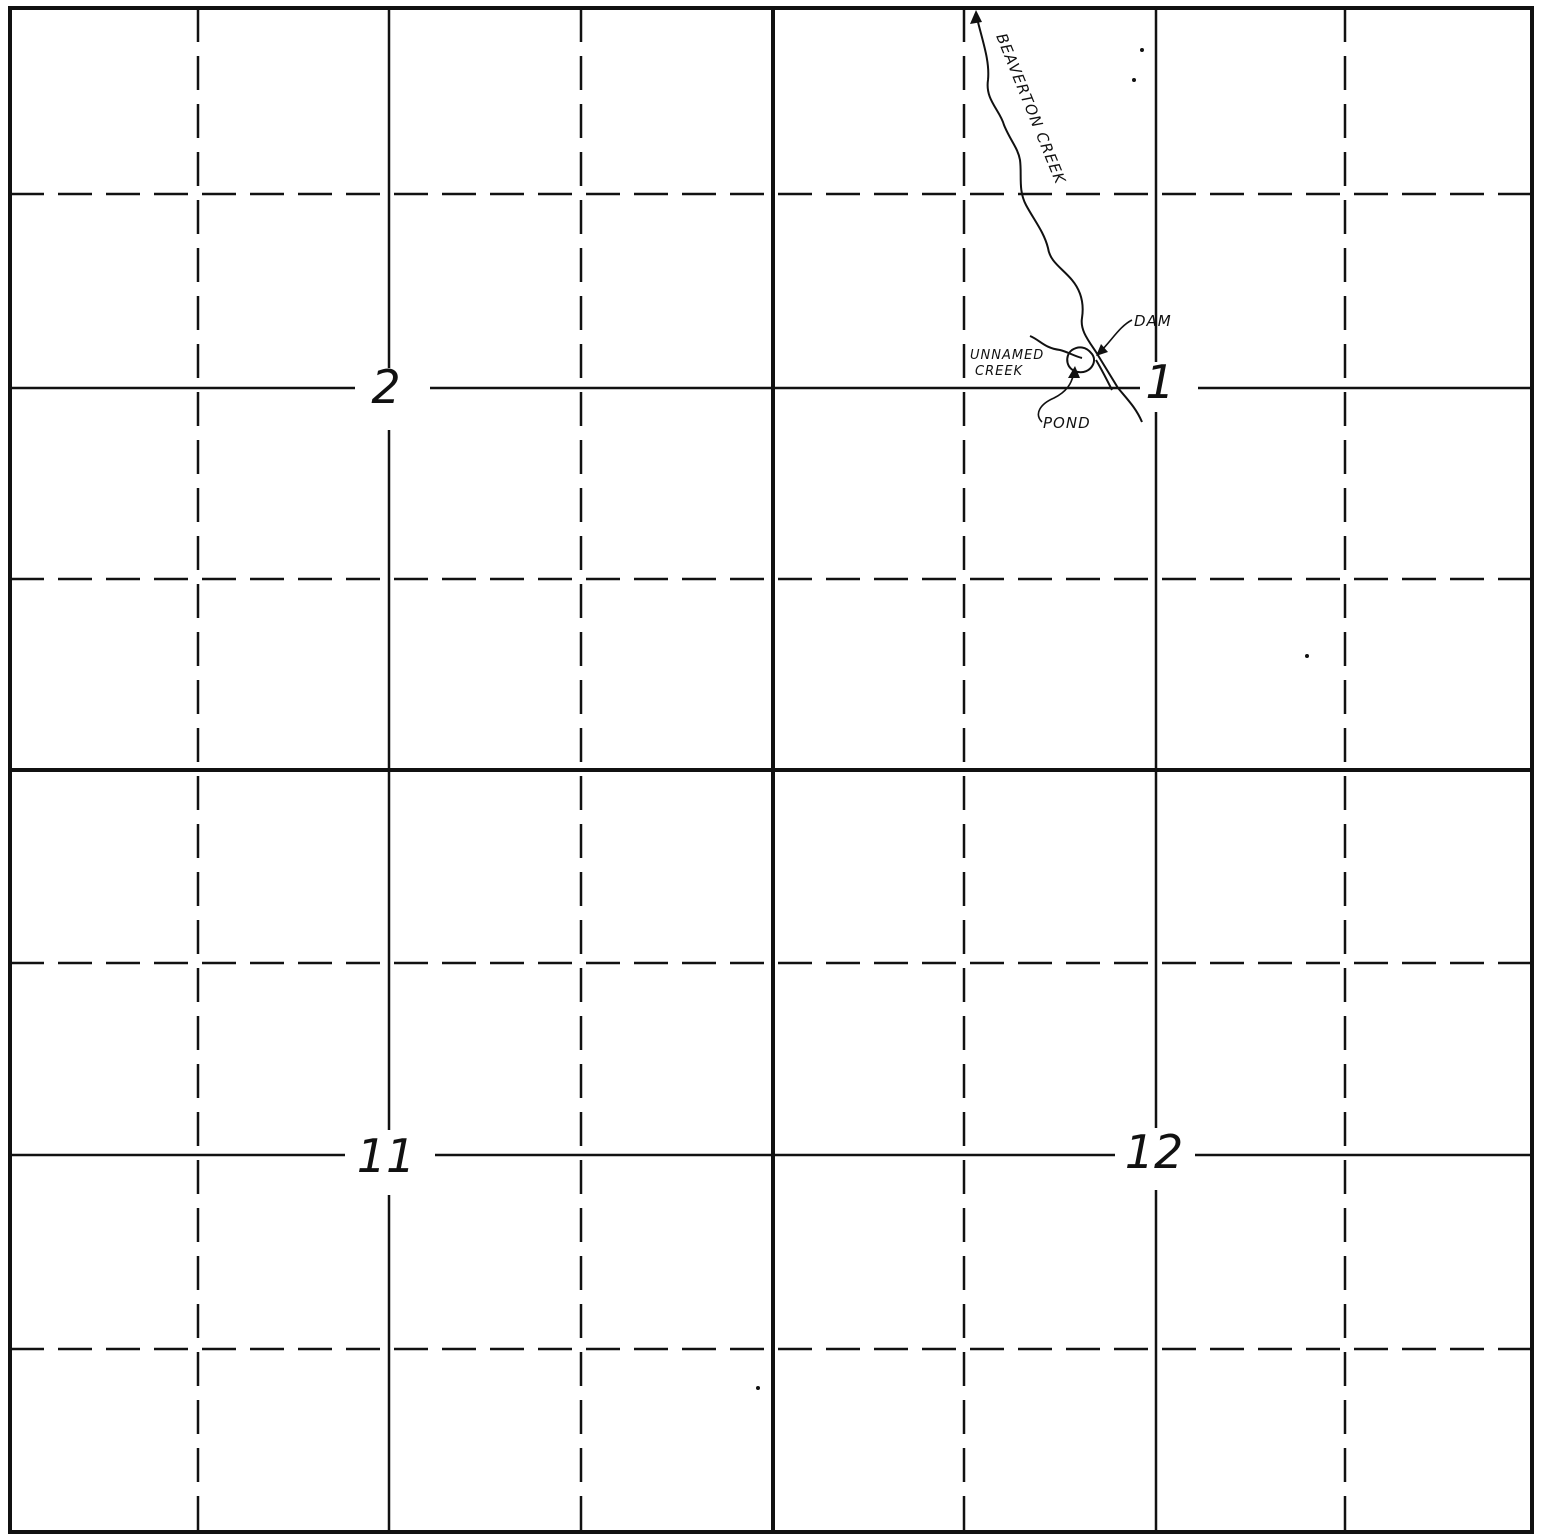 The height and width of the screenshot is (1536, 1542). Describe the element at coordinates (386, 1156) in the screenshot. I see `section-number-11: 11` at that location.